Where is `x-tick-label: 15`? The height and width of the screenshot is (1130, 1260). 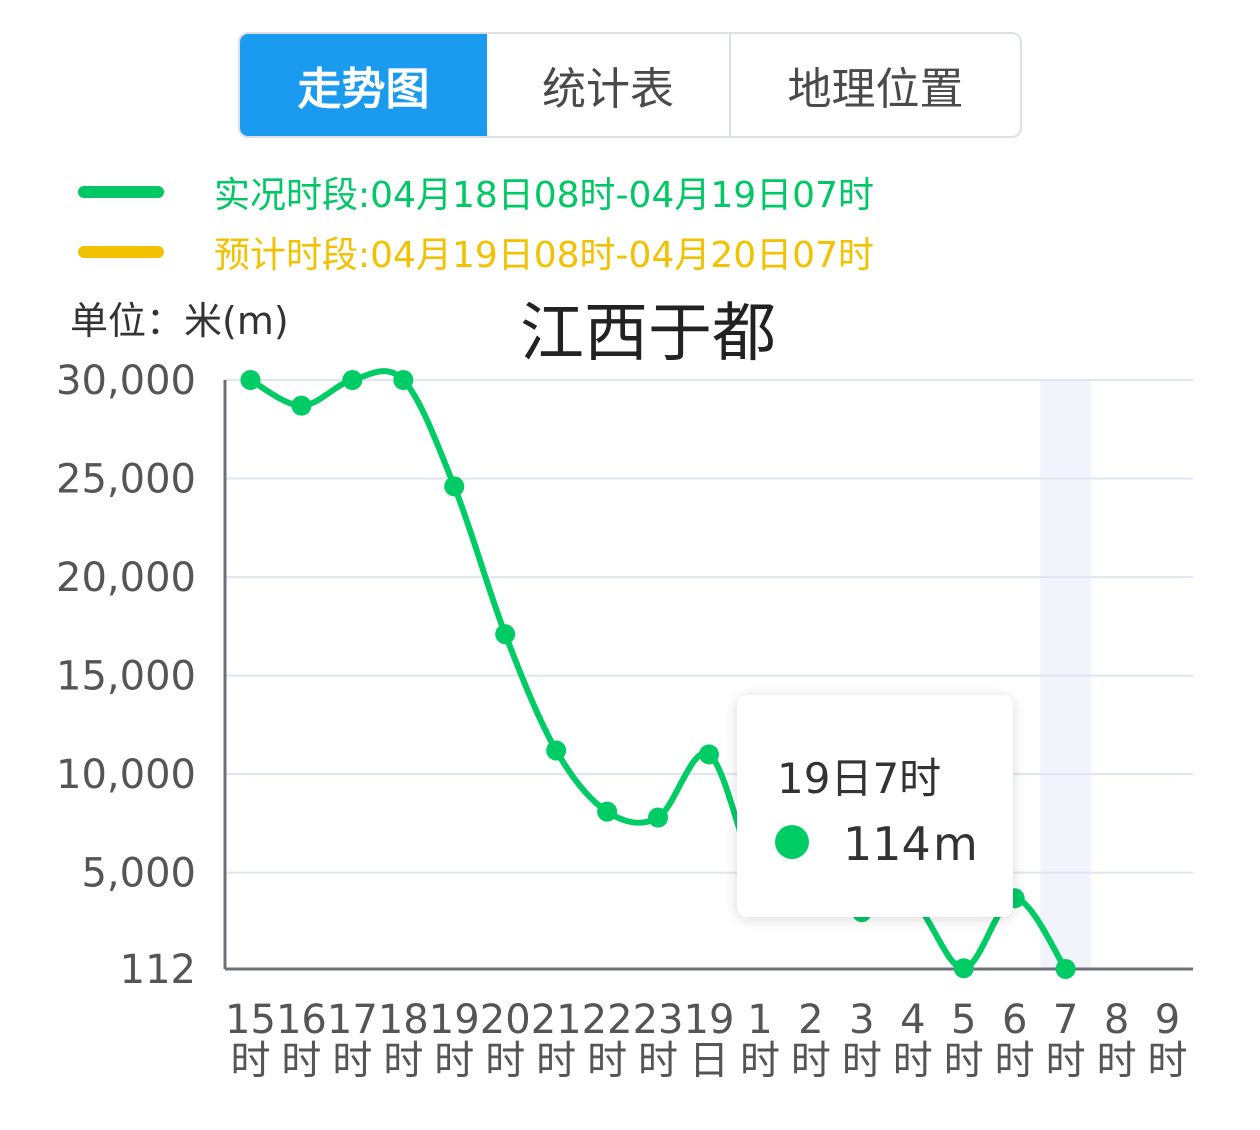
x-tick-label: 15 is located at coordinates (250, 1020).